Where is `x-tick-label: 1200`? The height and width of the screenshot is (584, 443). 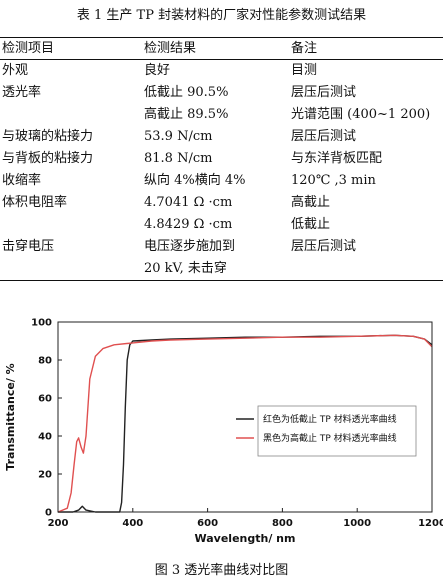
x-tick-label: 1200 is located at coordinates (430, 523).